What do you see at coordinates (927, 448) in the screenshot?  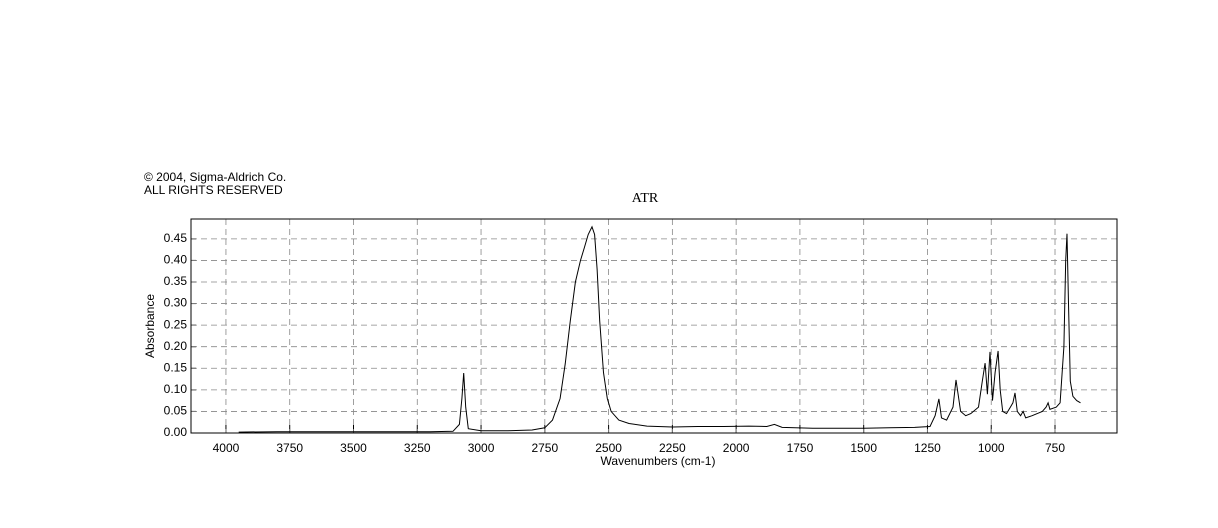 I see `x-tick-label: 1250` at bounding box center [927, 448].